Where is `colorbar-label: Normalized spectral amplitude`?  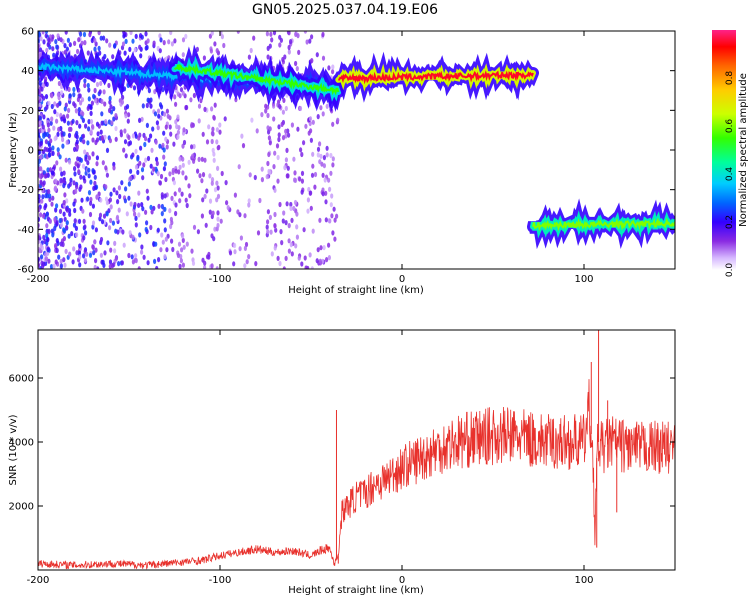
colorbar-label: Normalized spectral amplitude is located at coordinates (743, 150).